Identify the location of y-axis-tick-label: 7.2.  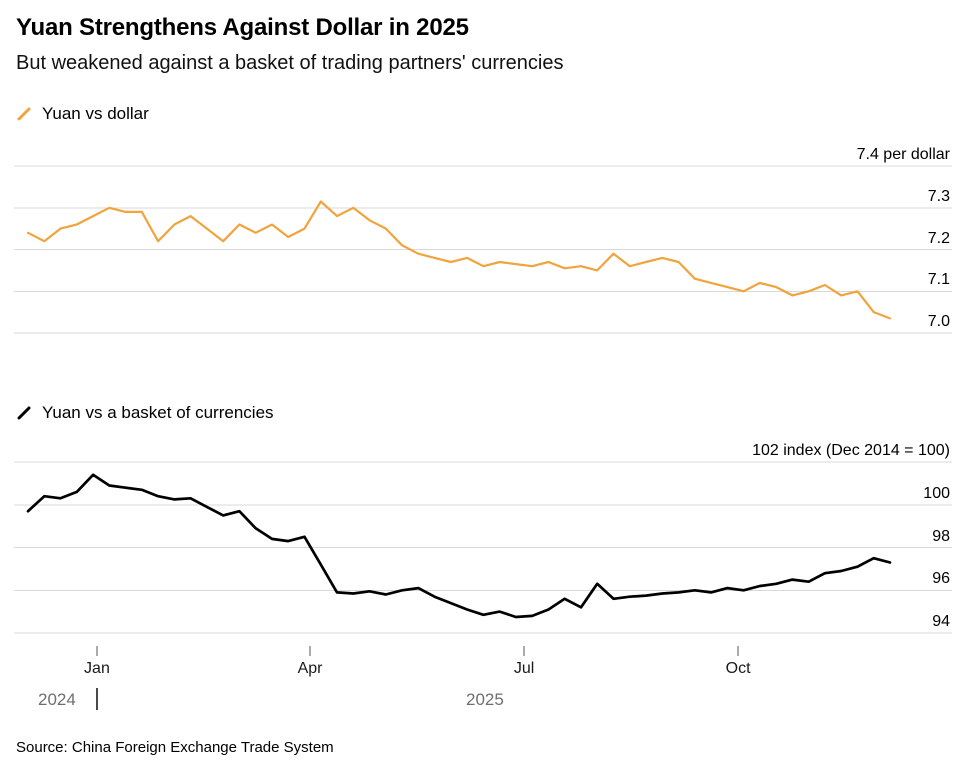
(938, 238).